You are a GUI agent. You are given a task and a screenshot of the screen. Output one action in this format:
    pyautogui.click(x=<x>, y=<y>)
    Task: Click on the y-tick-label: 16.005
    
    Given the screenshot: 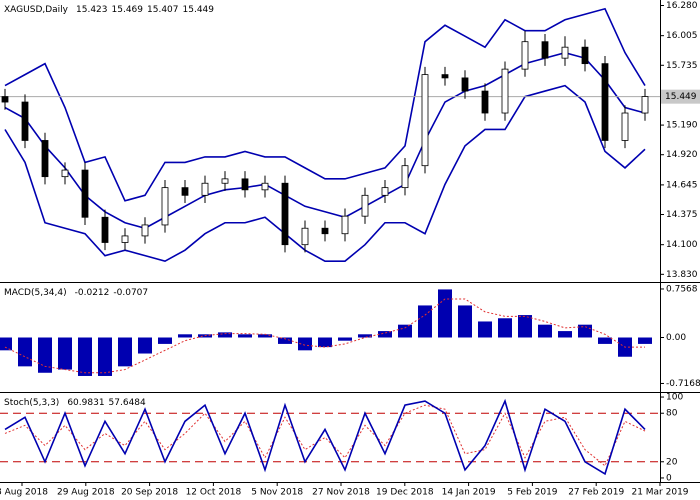 What is the action you would take?
    pyautogui.click(x=682, y=36)
    